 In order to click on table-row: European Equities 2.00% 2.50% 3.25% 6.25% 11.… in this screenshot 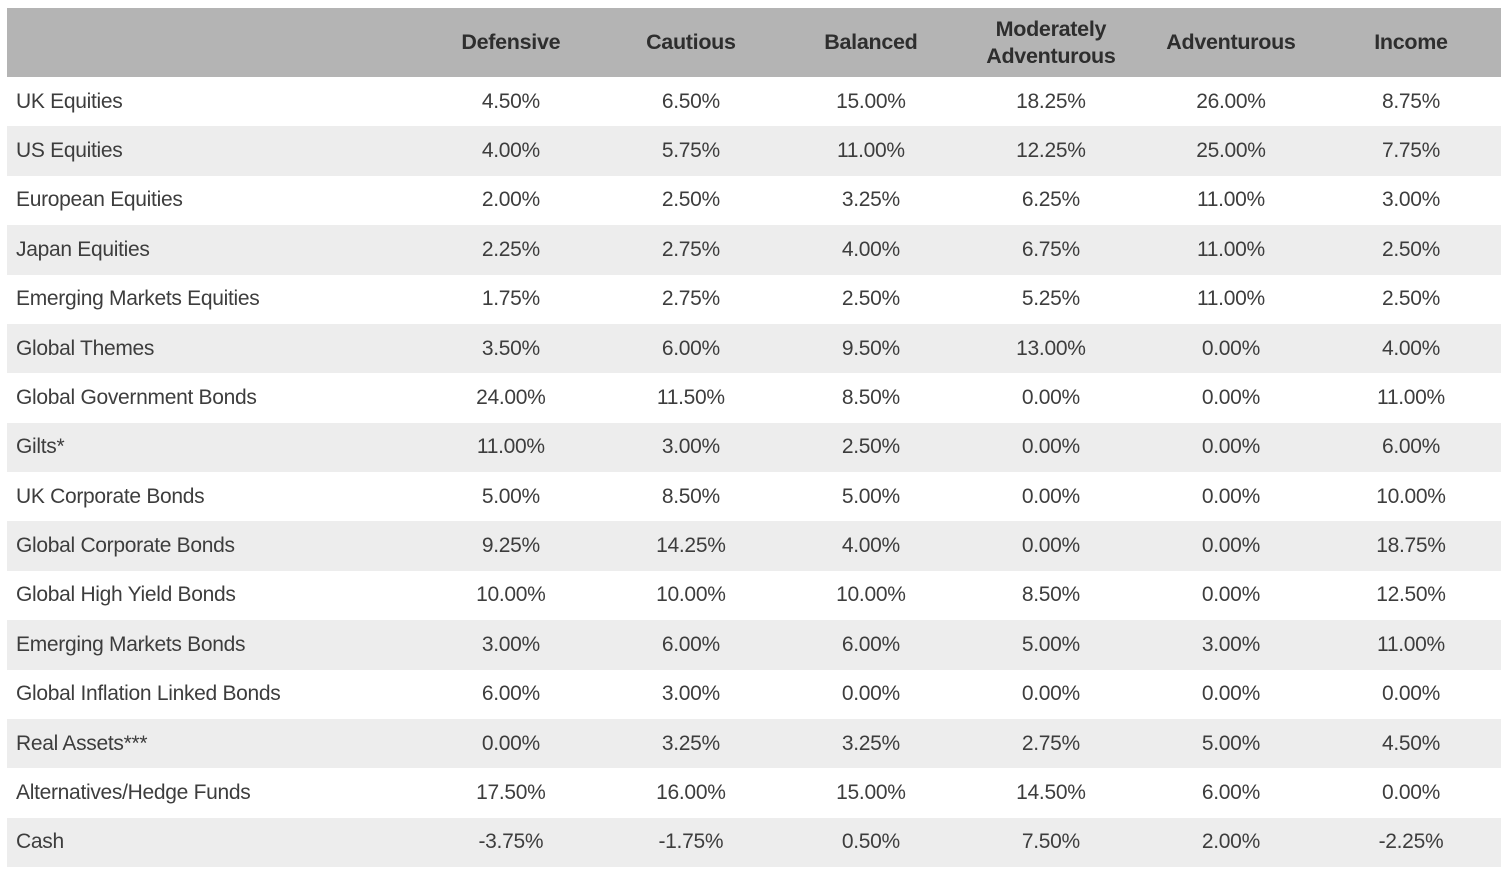, I will do `click(754, 200)`.